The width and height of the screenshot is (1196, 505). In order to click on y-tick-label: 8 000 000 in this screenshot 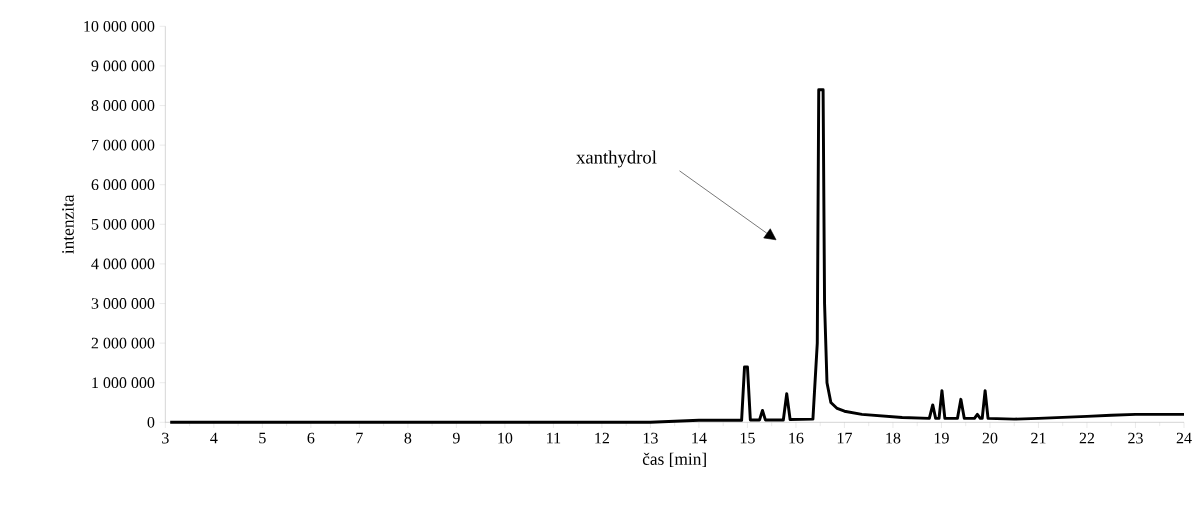, I will do `click(123, 105)`.